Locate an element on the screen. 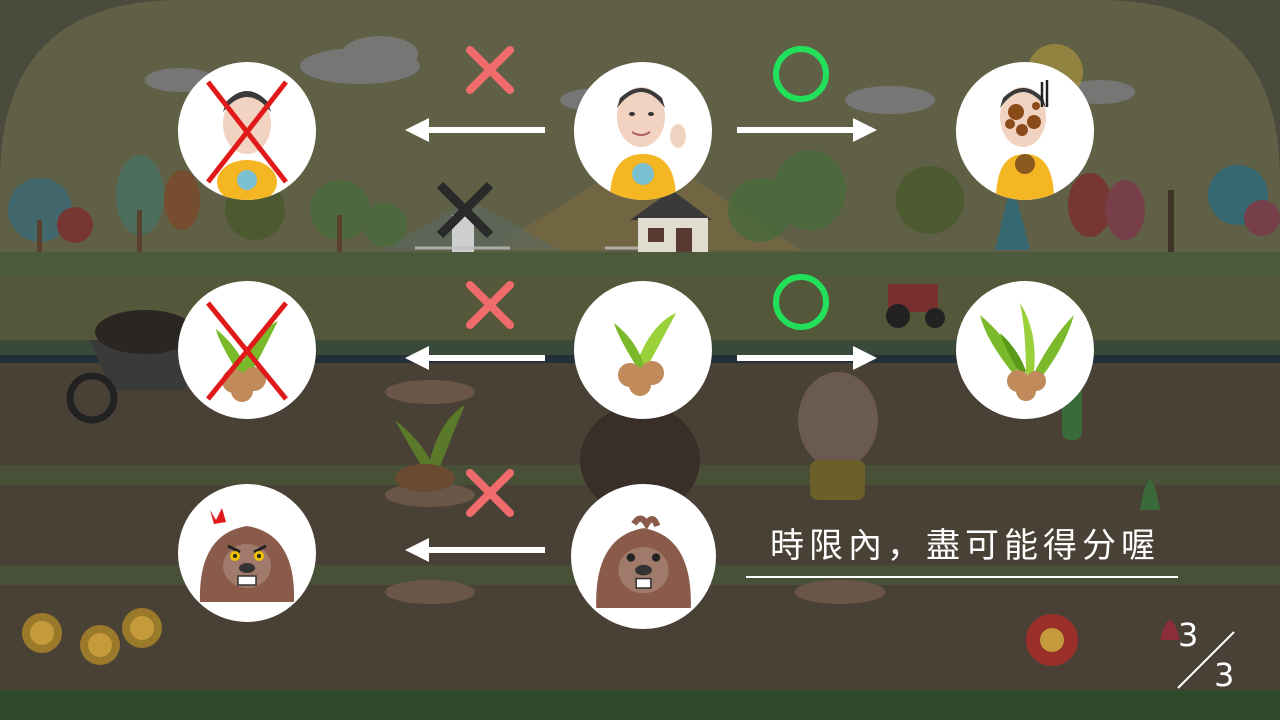 This screenshot has height=720, width=1280. wrong-mark-row2 is located at coordinates (490, 305).